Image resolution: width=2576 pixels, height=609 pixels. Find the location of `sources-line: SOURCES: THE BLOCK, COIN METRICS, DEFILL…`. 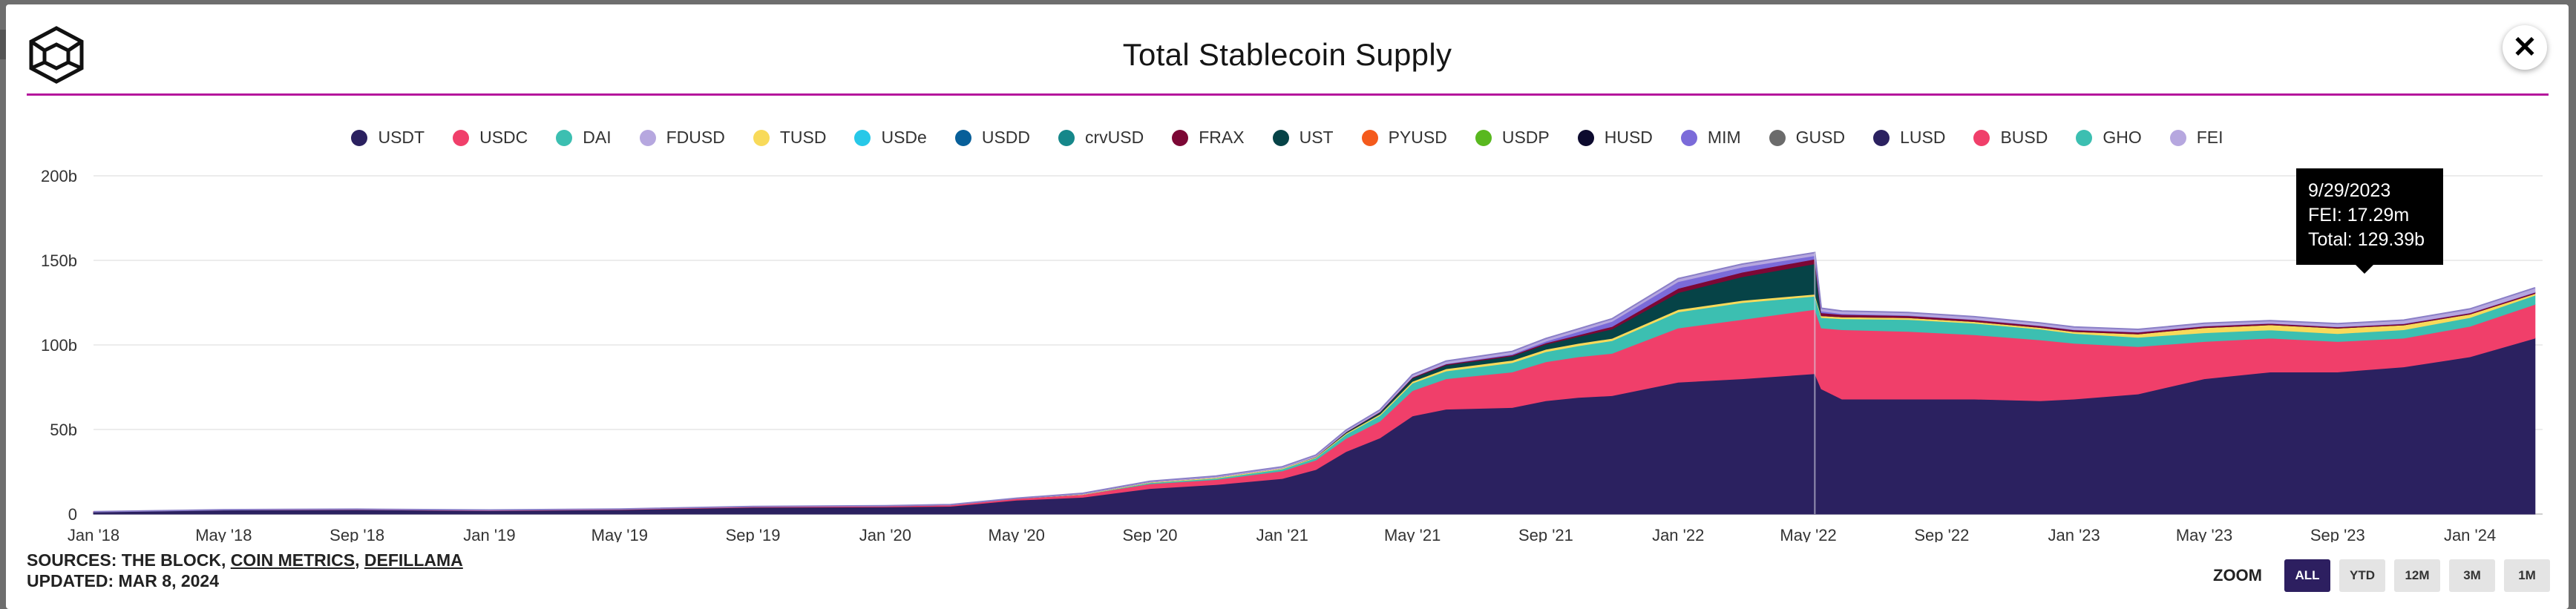

sources-line: SOURCES: THE BLOCK, COIN METRICS, DEFILL… is located at coordinates (245, 560).